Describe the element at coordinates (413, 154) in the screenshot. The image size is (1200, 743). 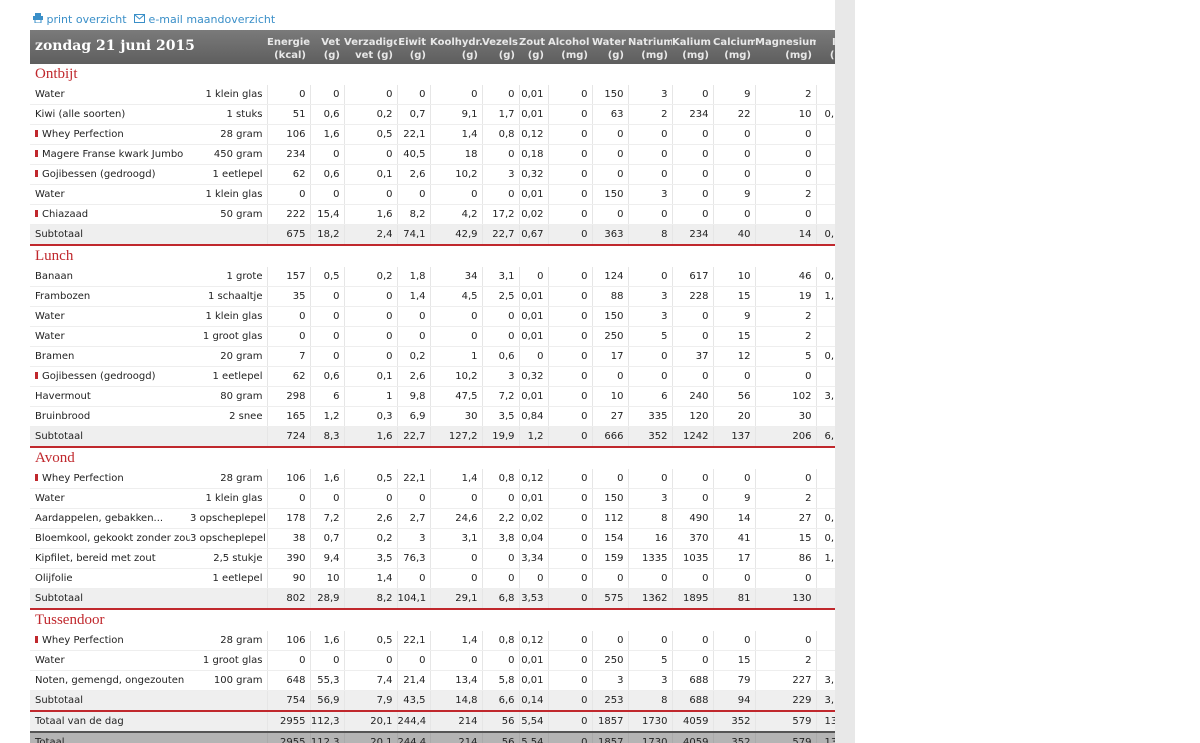
I see `value-cell: 40,5` at that location.